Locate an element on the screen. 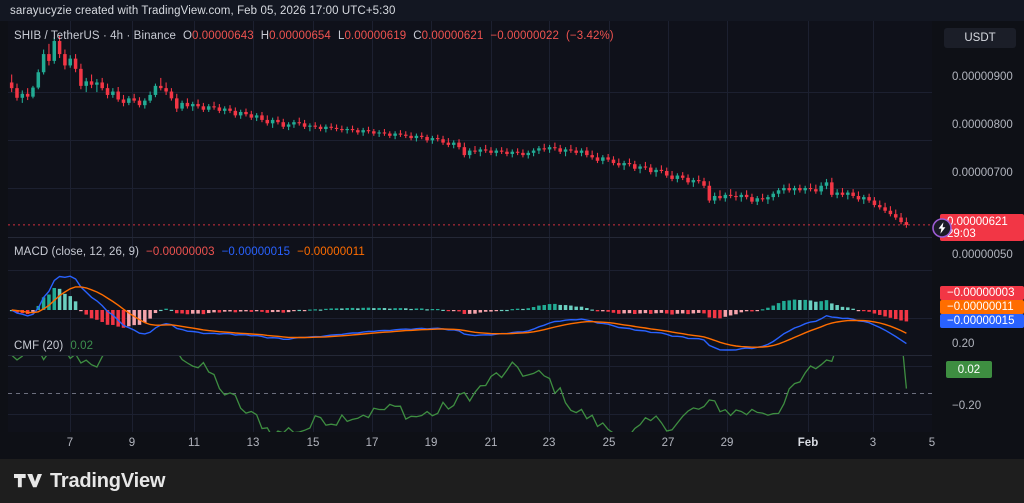 The height and width of the screenshot is (503, 1024). time-tick-5: 5 is located at coordinates (932, 443).